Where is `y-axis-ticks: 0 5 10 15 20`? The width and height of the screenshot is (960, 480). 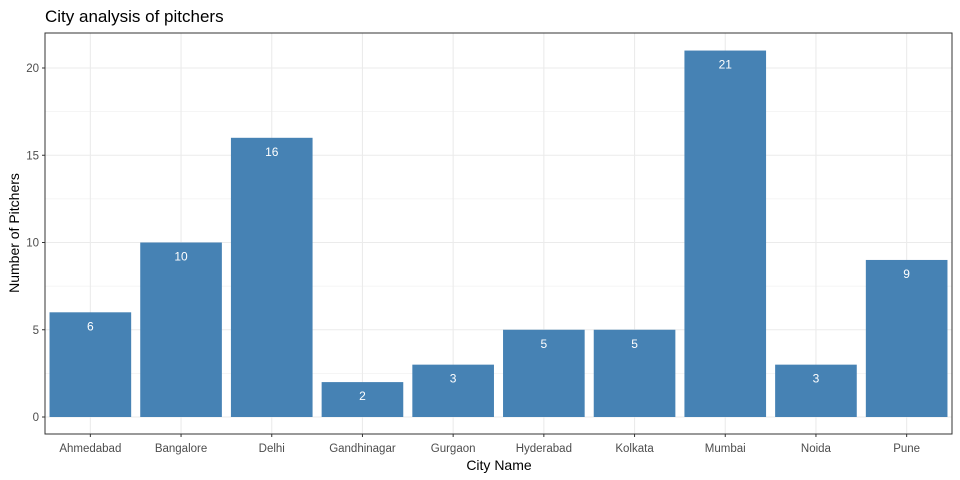 y-axis-ticks: 0 5 10 15 20 is located at coordinates (35, 243).